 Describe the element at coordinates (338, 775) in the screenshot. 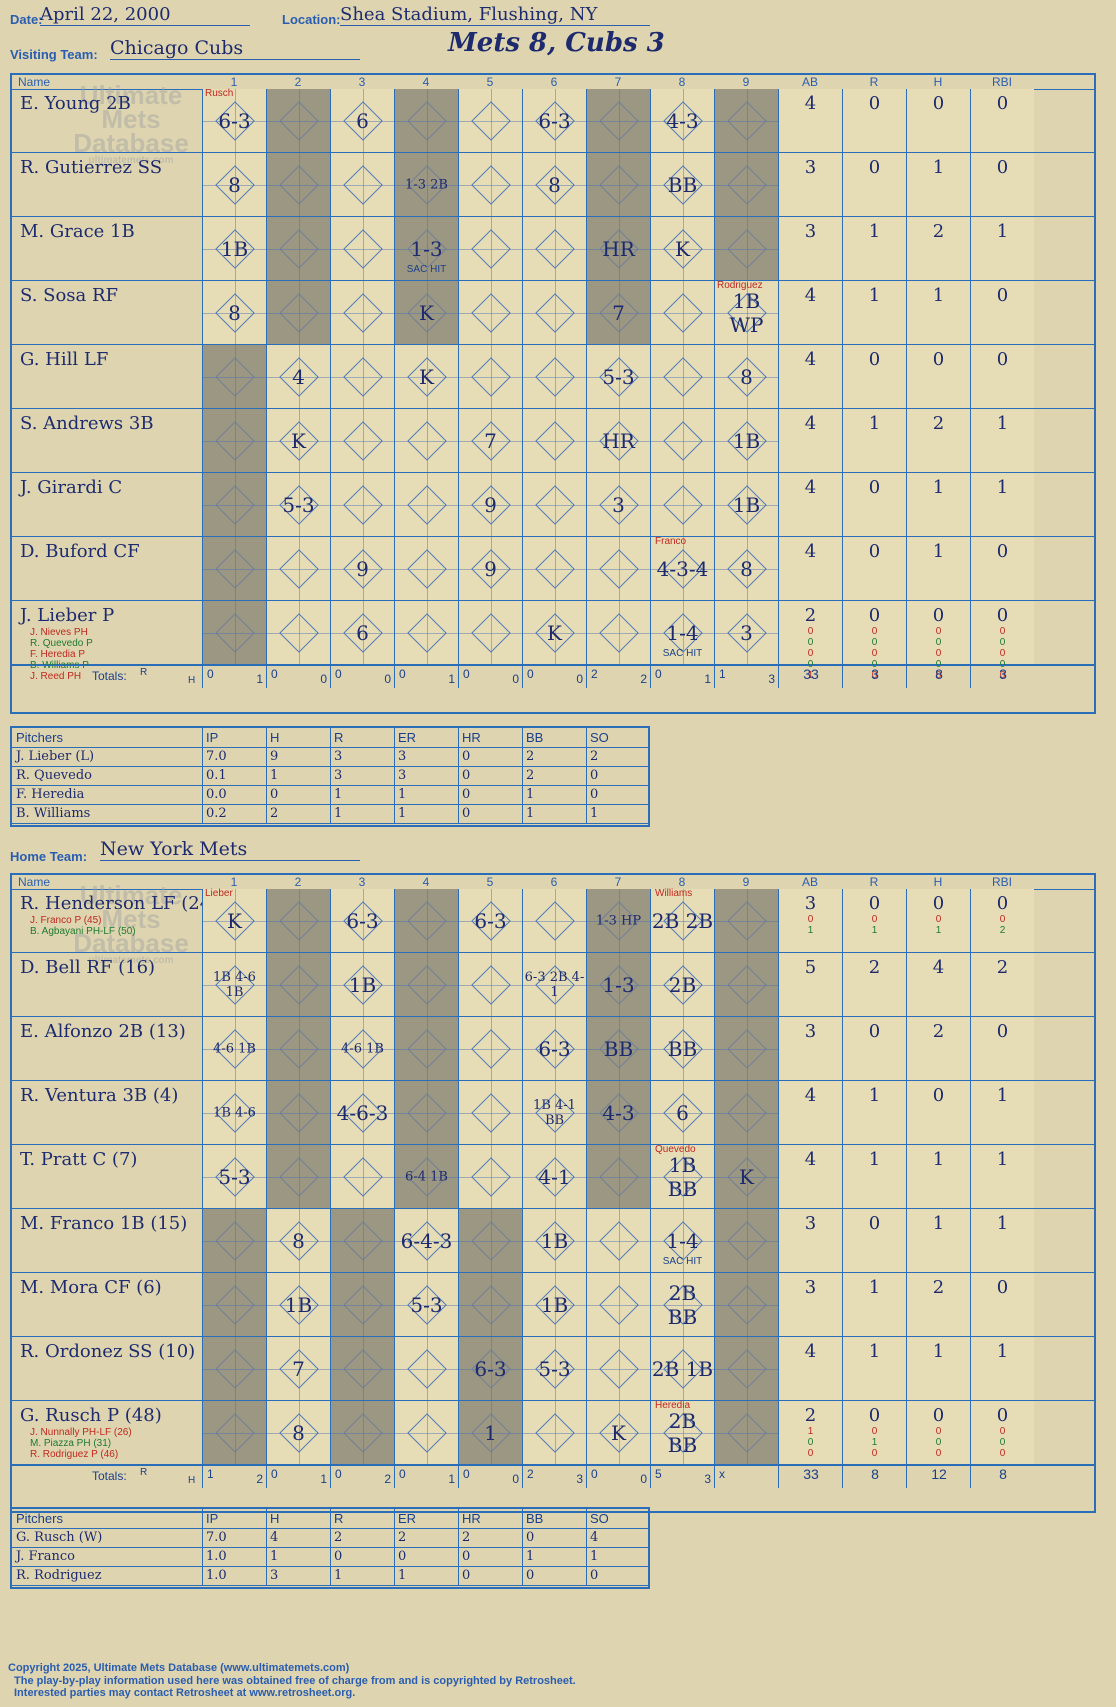

I see `pitcher-stat: 3` at that location.